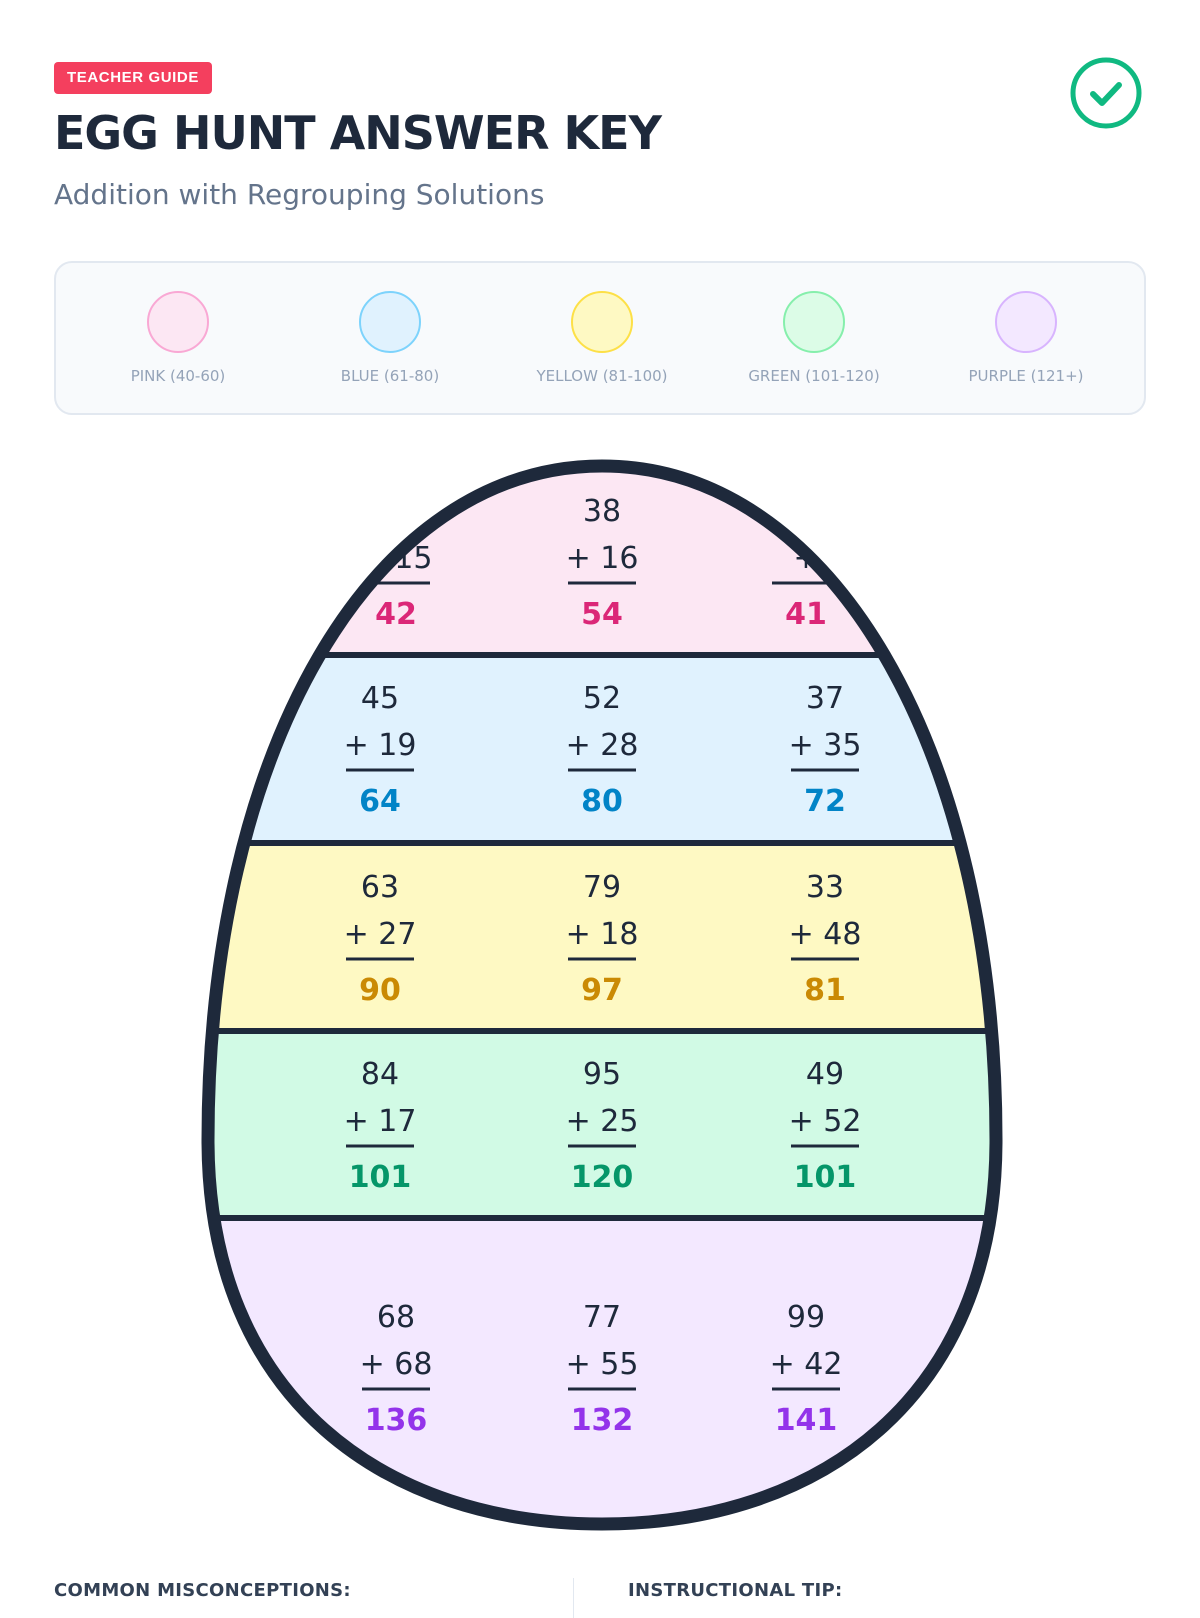  Describe the element at coordinates (396, 614) in the screenshot. I see `answer: 42` at that location.